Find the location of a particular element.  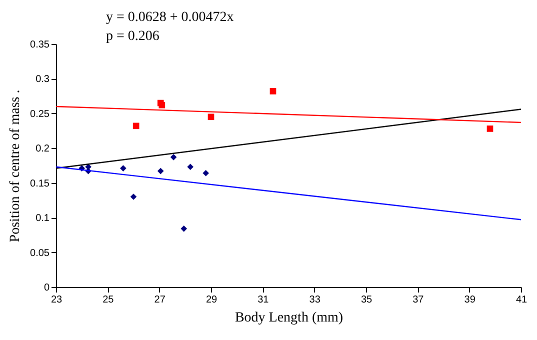

text: y = 0.0628 + 0.00472x is located at coordinates (170, 17).